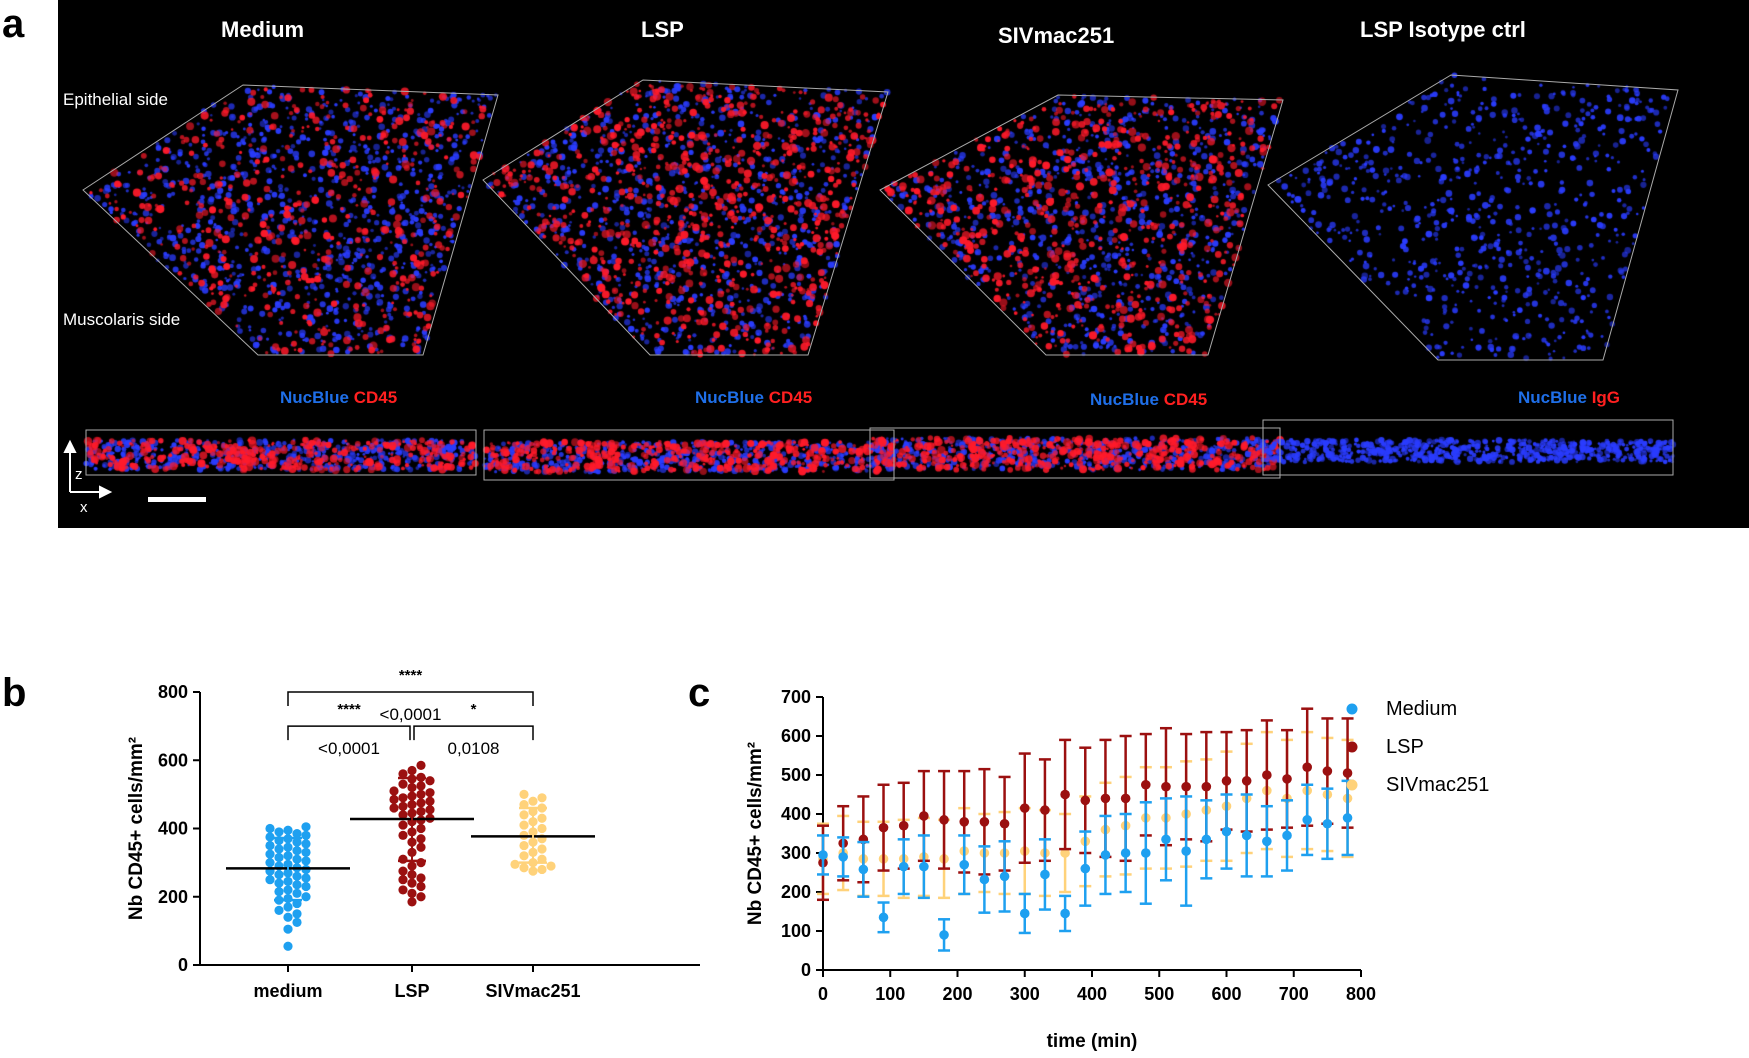 The width and height of the screenshot is (1749, 1058). Describe the element at coordinates (699, 693) in the screenshot. I see `panel-c-letter: c` at that location.